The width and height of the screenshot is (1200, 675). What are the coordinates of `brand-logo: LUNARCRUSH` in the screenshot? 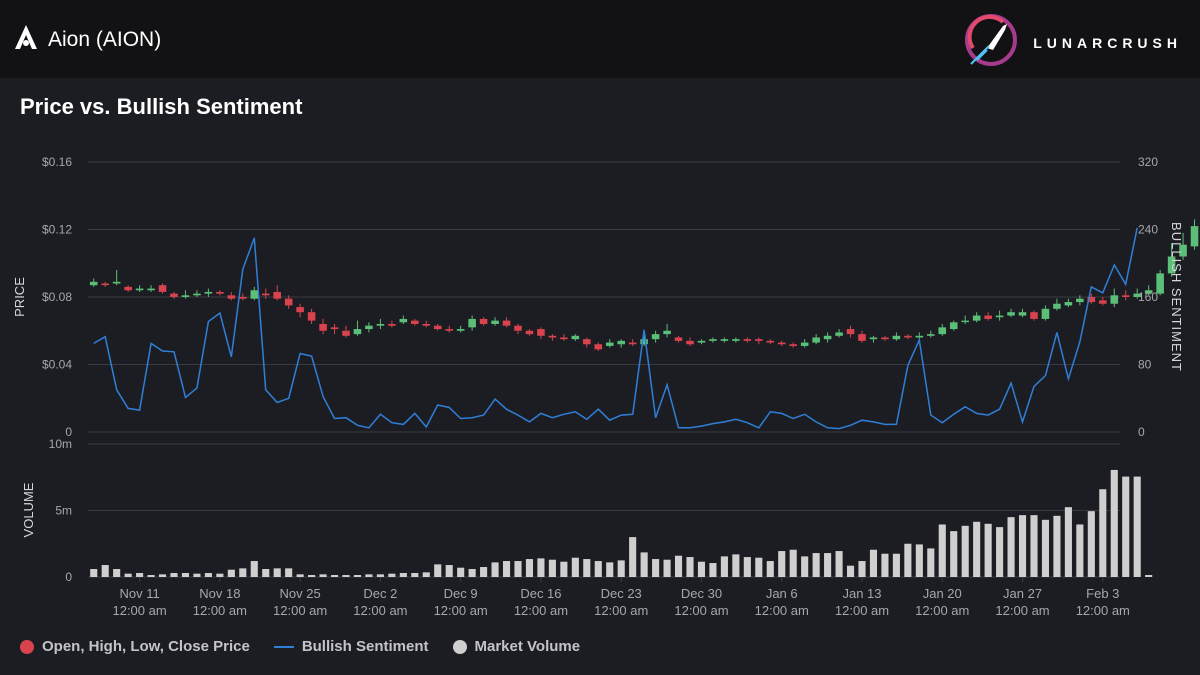 It's located at (1072, 42).